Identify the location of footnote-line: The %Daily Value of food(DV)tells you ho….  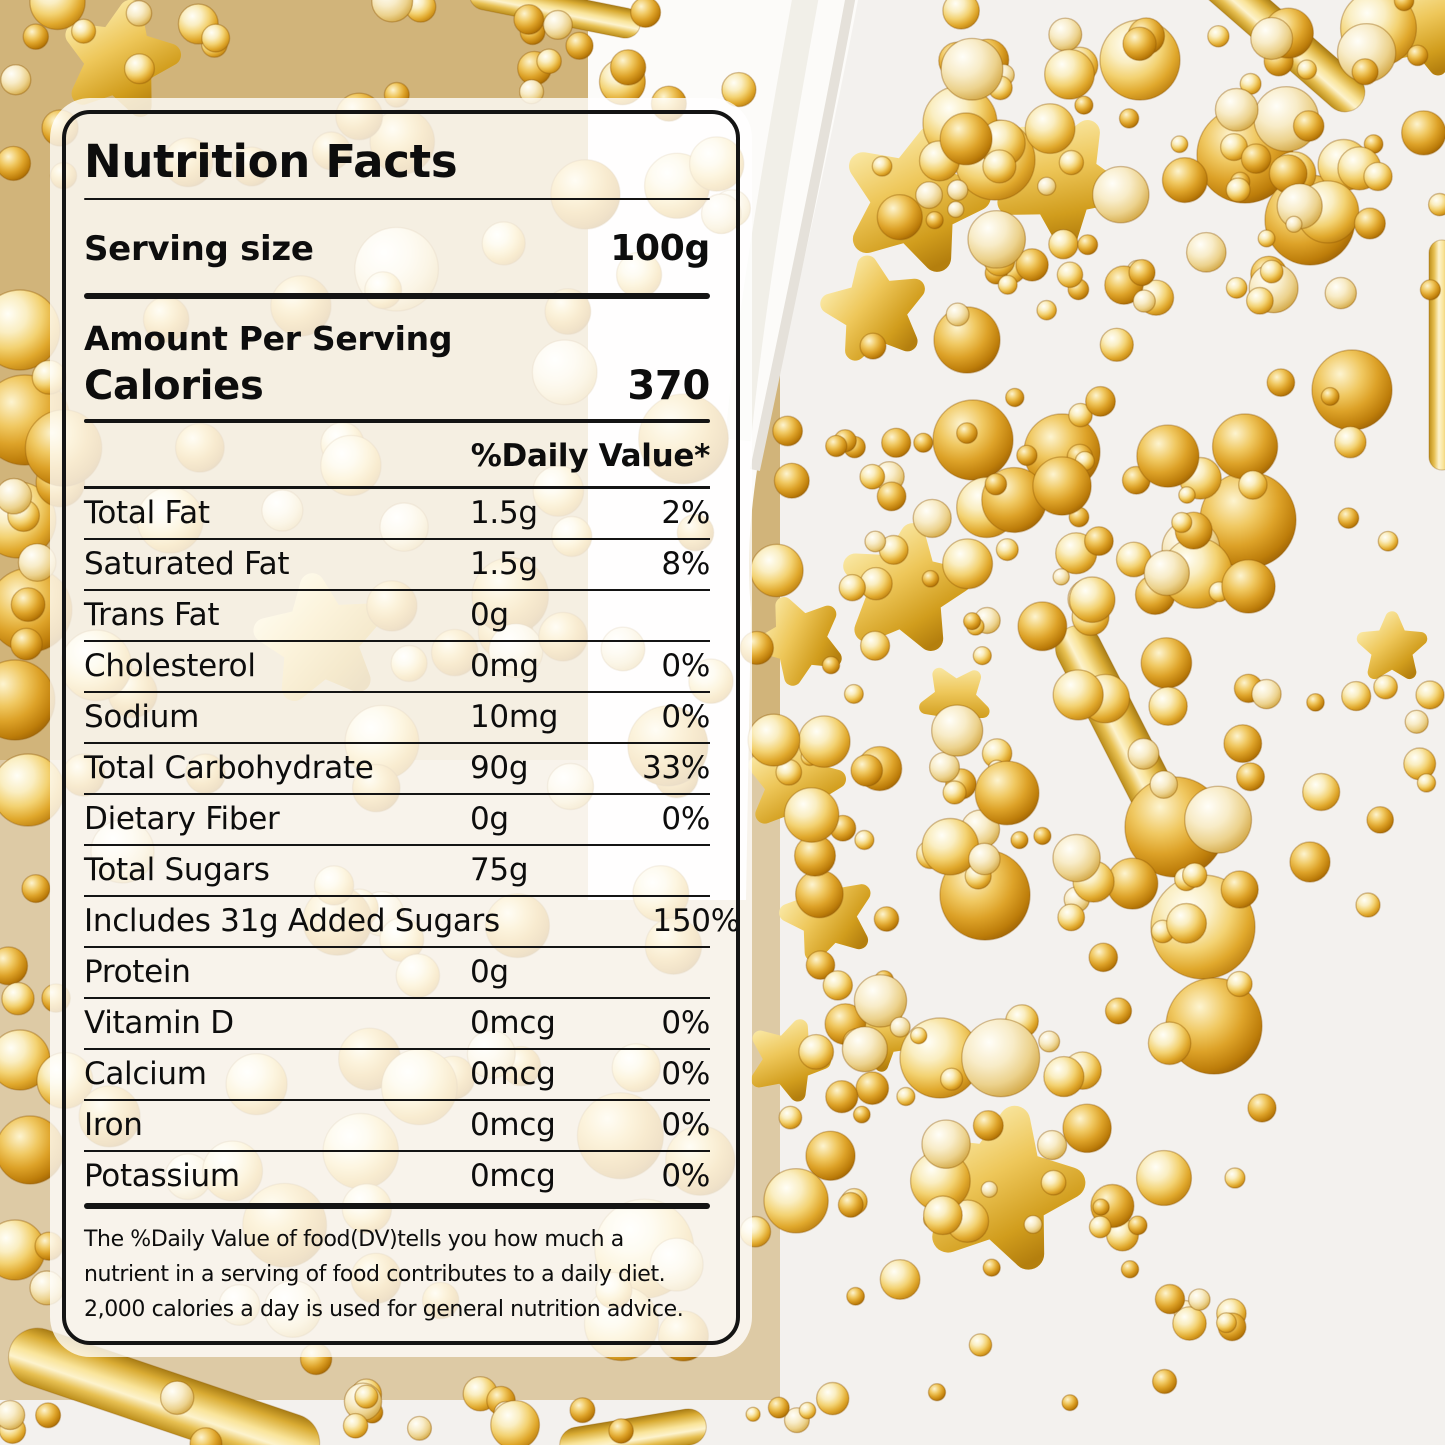
(354, 1239).